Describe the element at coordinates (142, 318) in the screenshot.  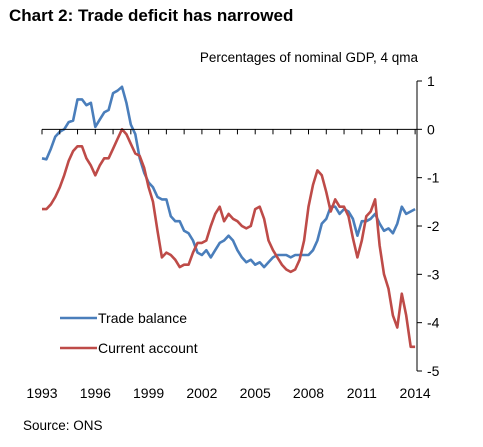
I see `legend-label: Trade balance` at that location.